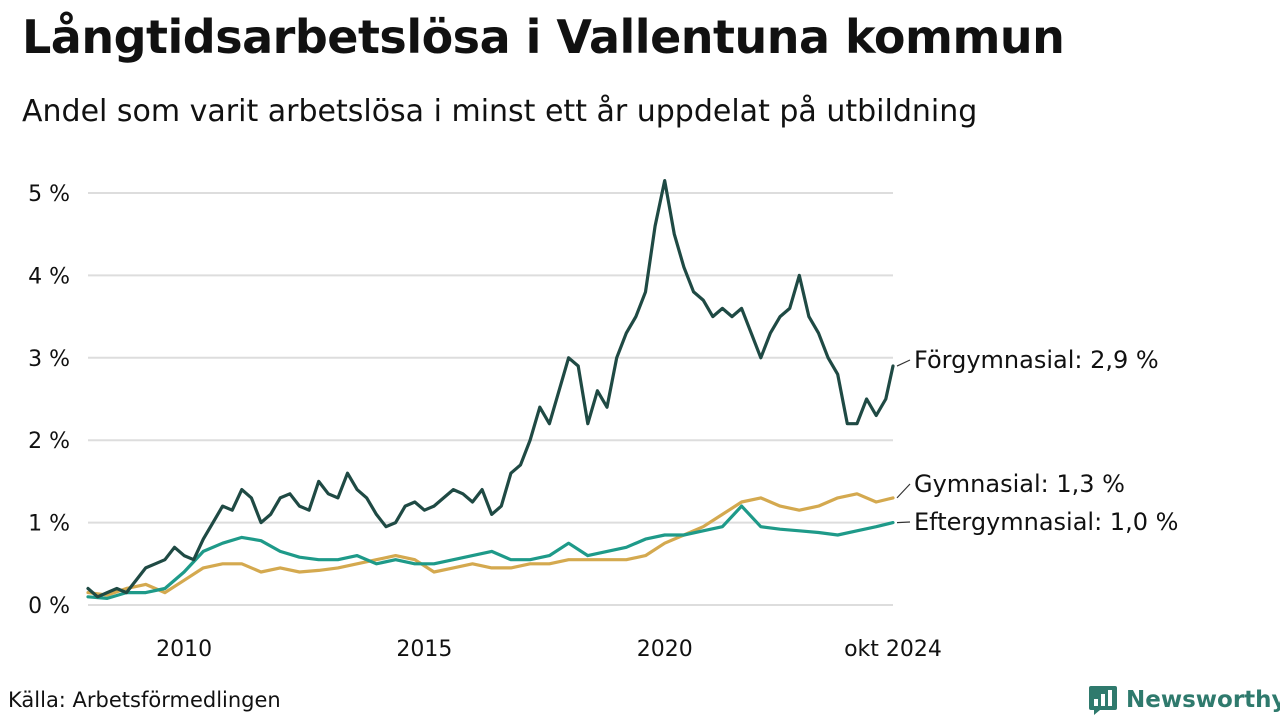 The height and width of the screenshot is (720, 1280). What do you see at coordinates (49, 194) in the screenshot?
I see `y-tick-label: 5 %` at bounding box center [49, 194].